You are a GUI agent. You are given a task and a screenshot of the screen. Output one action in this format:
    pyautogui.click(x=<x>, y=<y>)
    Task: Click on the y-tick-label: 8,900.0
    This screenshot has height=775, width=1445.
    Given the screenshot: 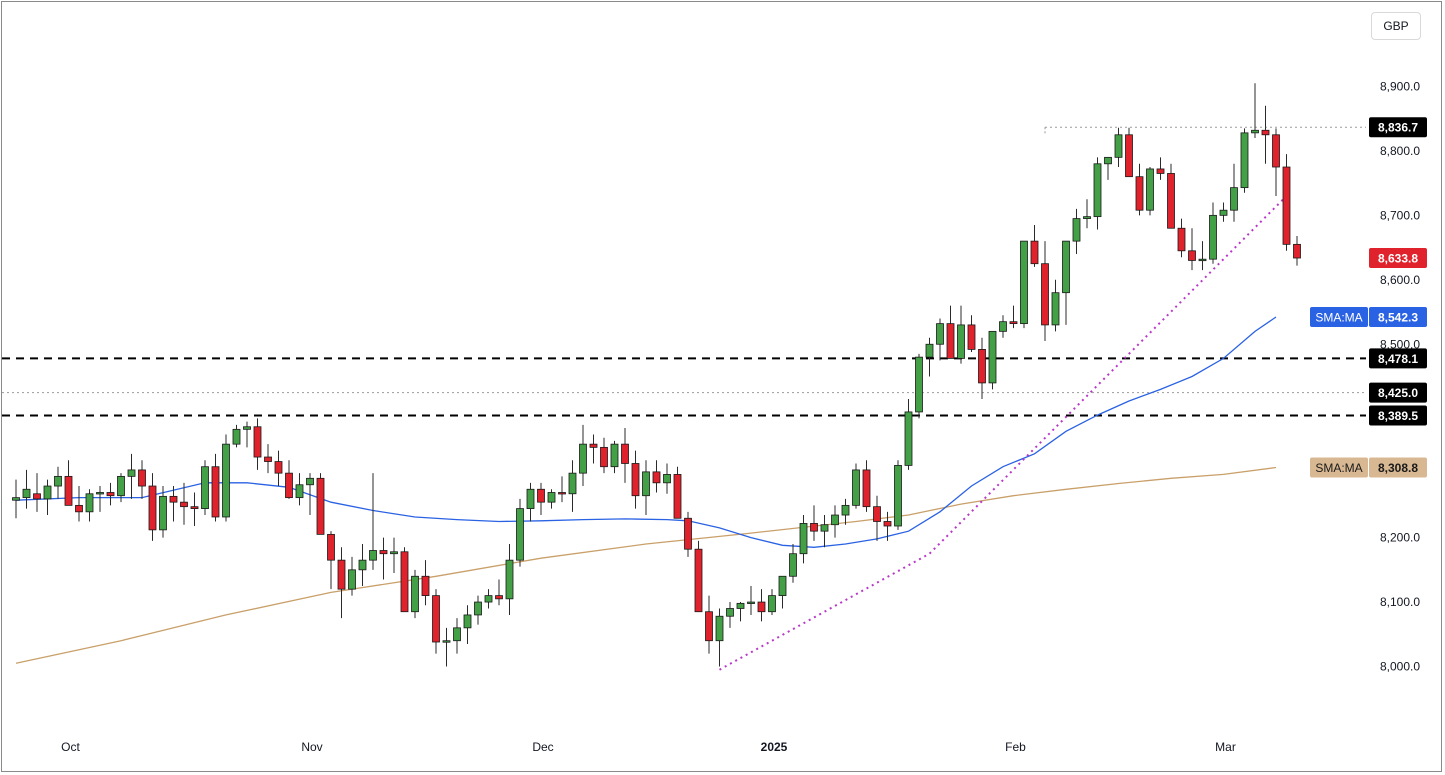 What is the action you would take?
    pyautogui.click(x=1400, y=86)
    